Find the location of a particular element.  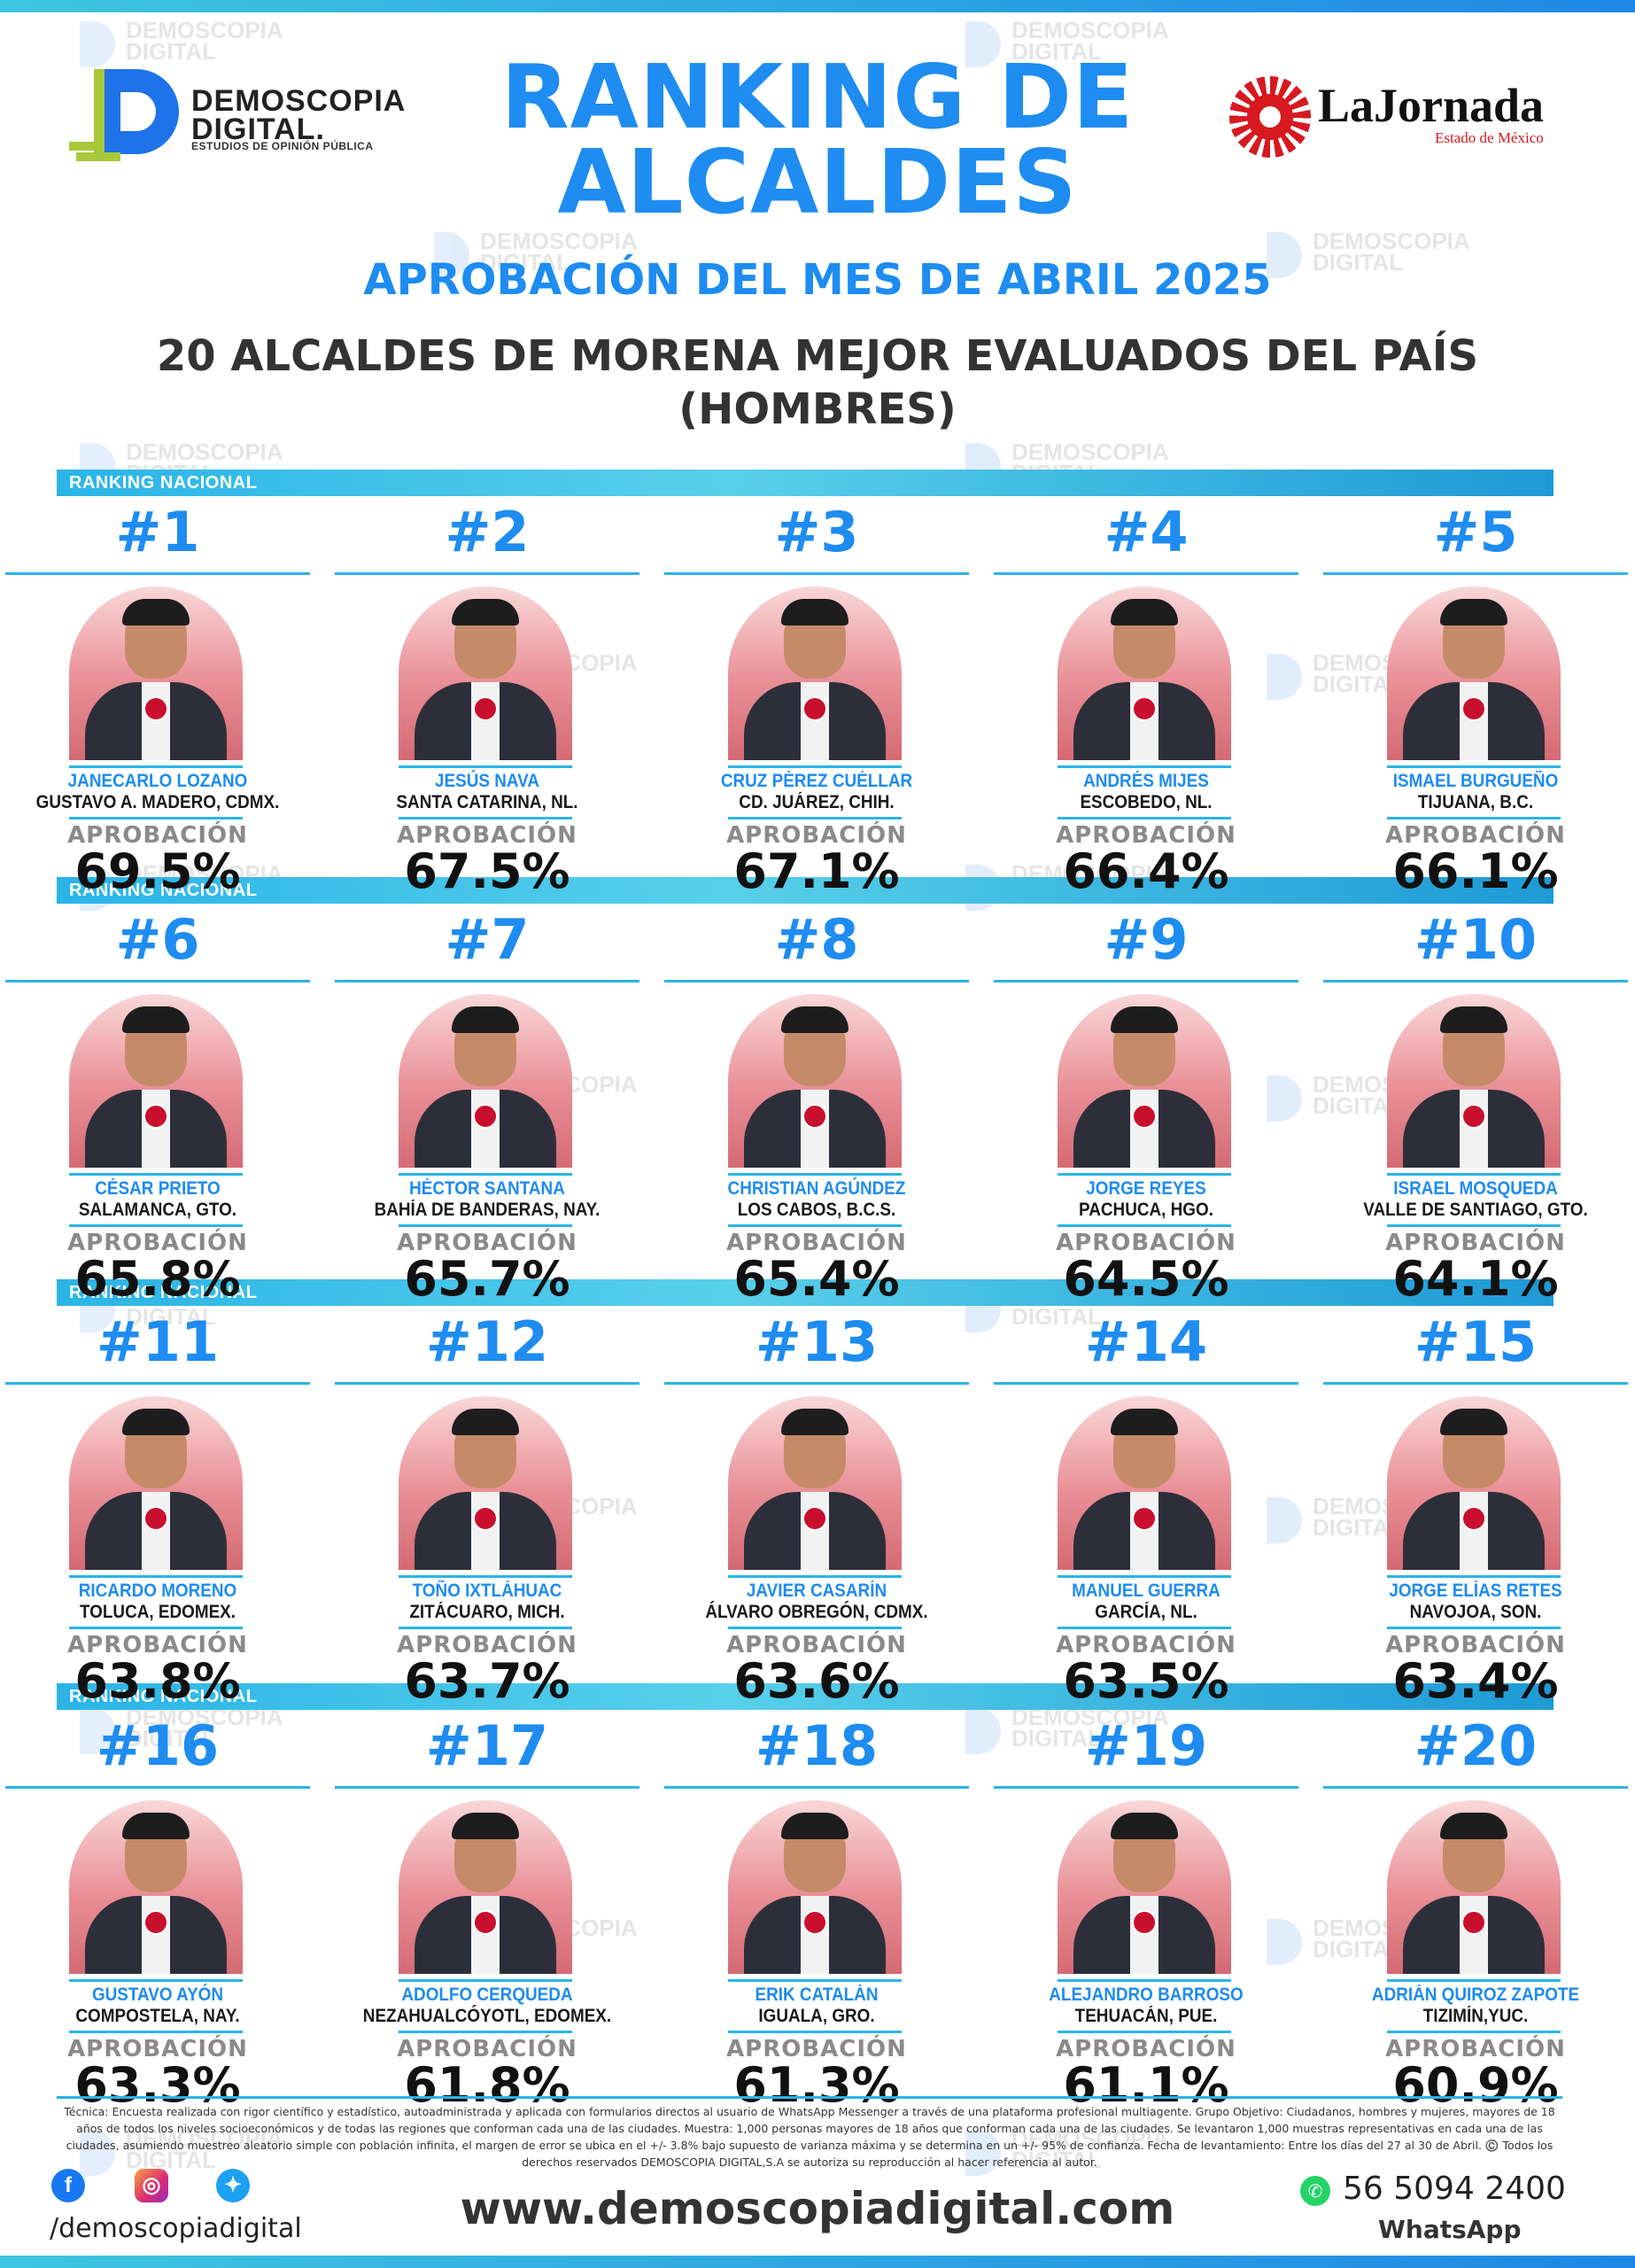

rank-number: #2 is located at coordinates (487, 532).